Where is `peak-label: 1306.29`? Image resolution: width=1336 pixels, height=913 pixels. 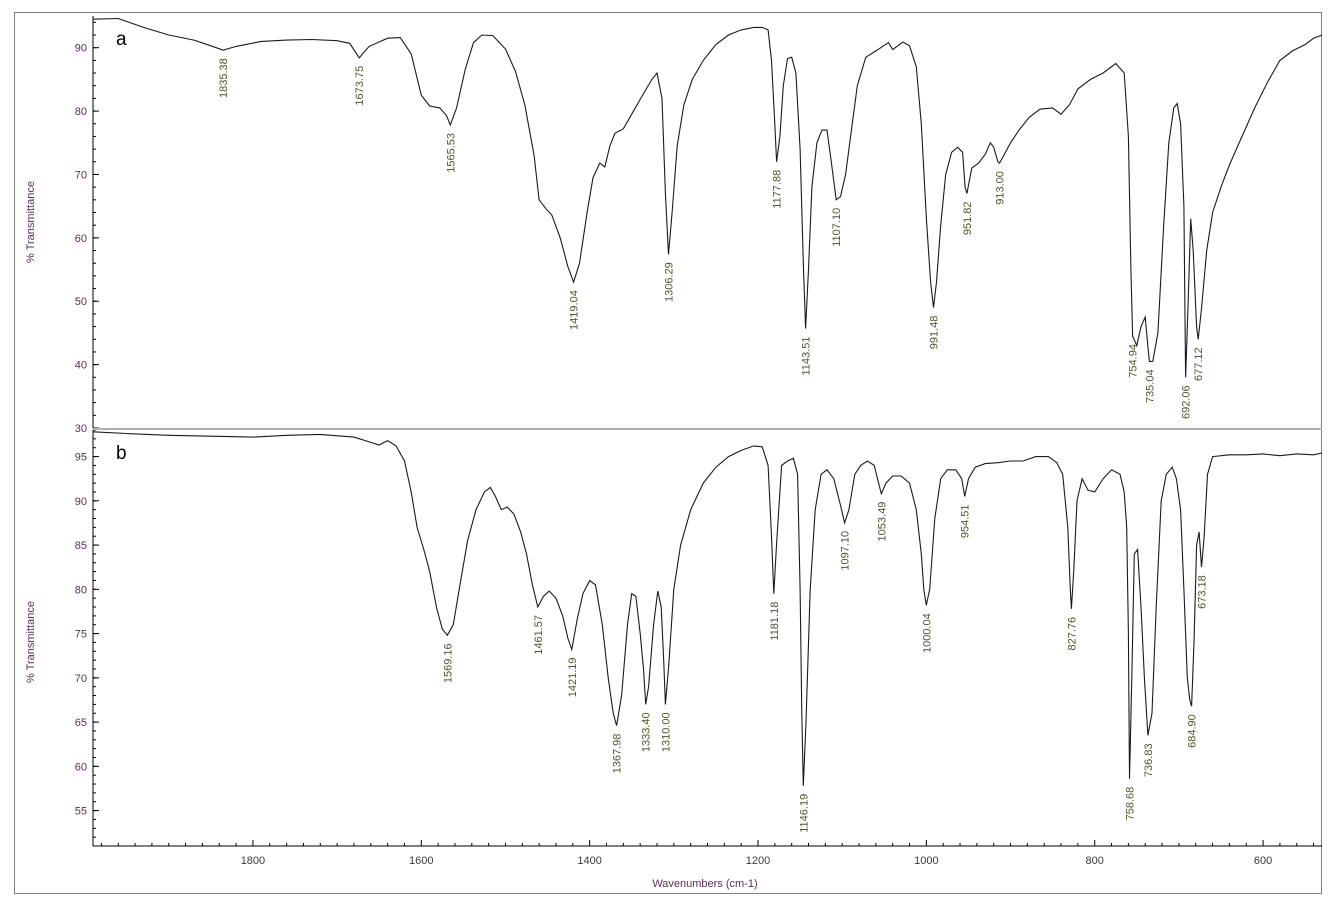 peak-label: 1306.29 is located at coordinates (670, 282).